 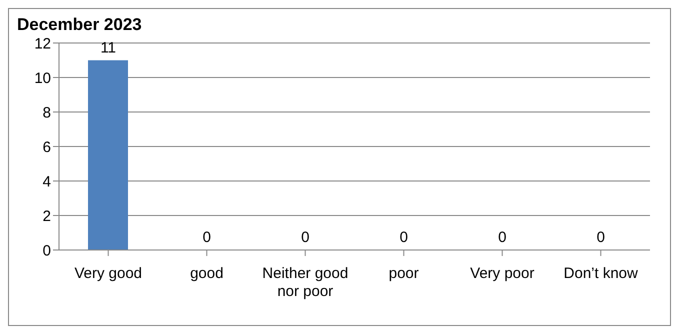 What do you see at coordinates (207, 273) in the screenshot?
I see `x-tick-label: good` at bounding box center [207, 273].